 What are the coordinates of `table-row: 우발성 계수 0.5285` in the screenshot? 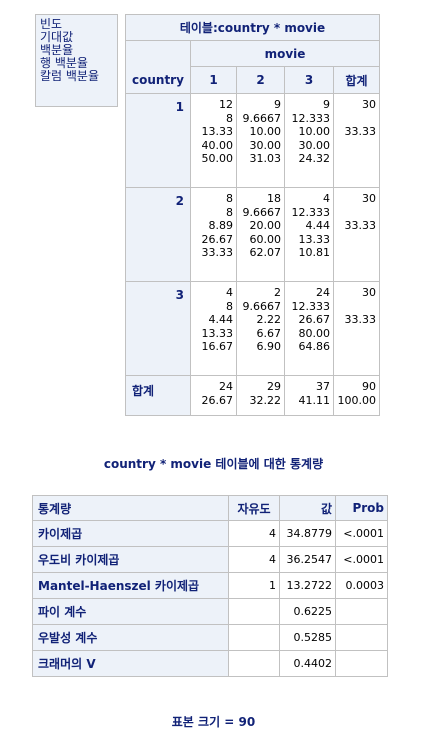 It's located at (210, 637).